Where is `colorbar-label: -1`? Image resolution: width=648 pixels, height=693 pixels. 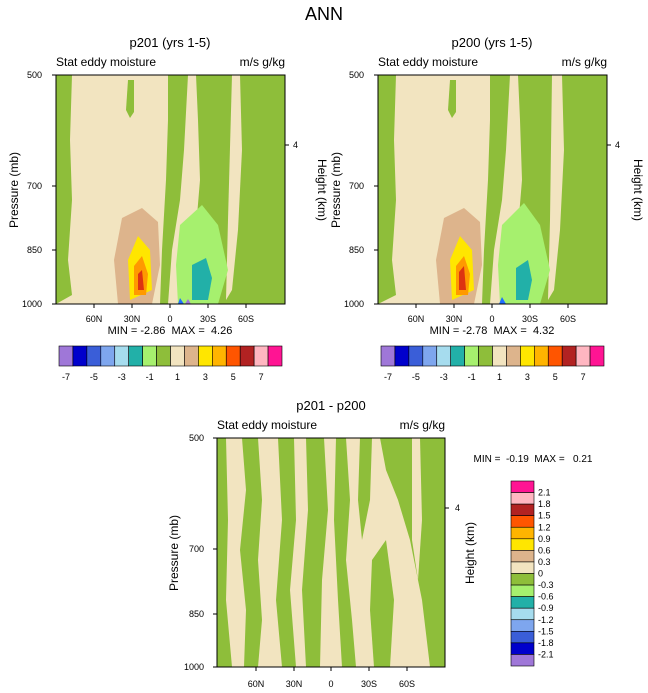 colorbar-label: -1 is located at coordinates (150, 377).